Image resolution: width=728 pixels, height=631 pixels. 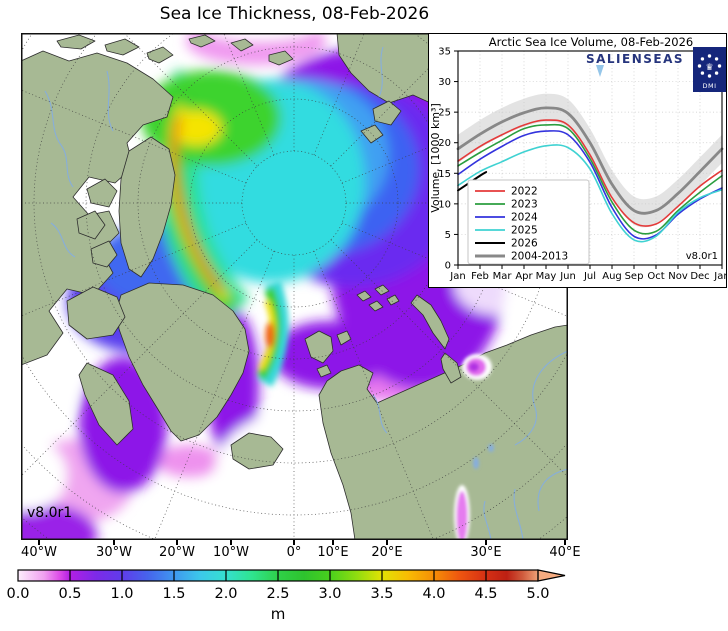 I want to click on colorbar-canvas: 0.0 0.5 1.0 1.5 2.0 2.5 3.0 3.5 4.0 4.5 5.0 m, so click(x=286, y=596).